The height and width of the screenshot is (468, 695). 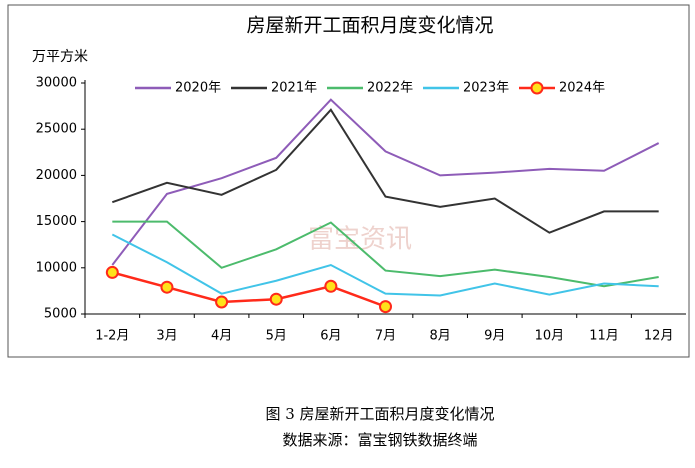 I want to click on y-tick-label: 30000, so click(x=56, y=83).